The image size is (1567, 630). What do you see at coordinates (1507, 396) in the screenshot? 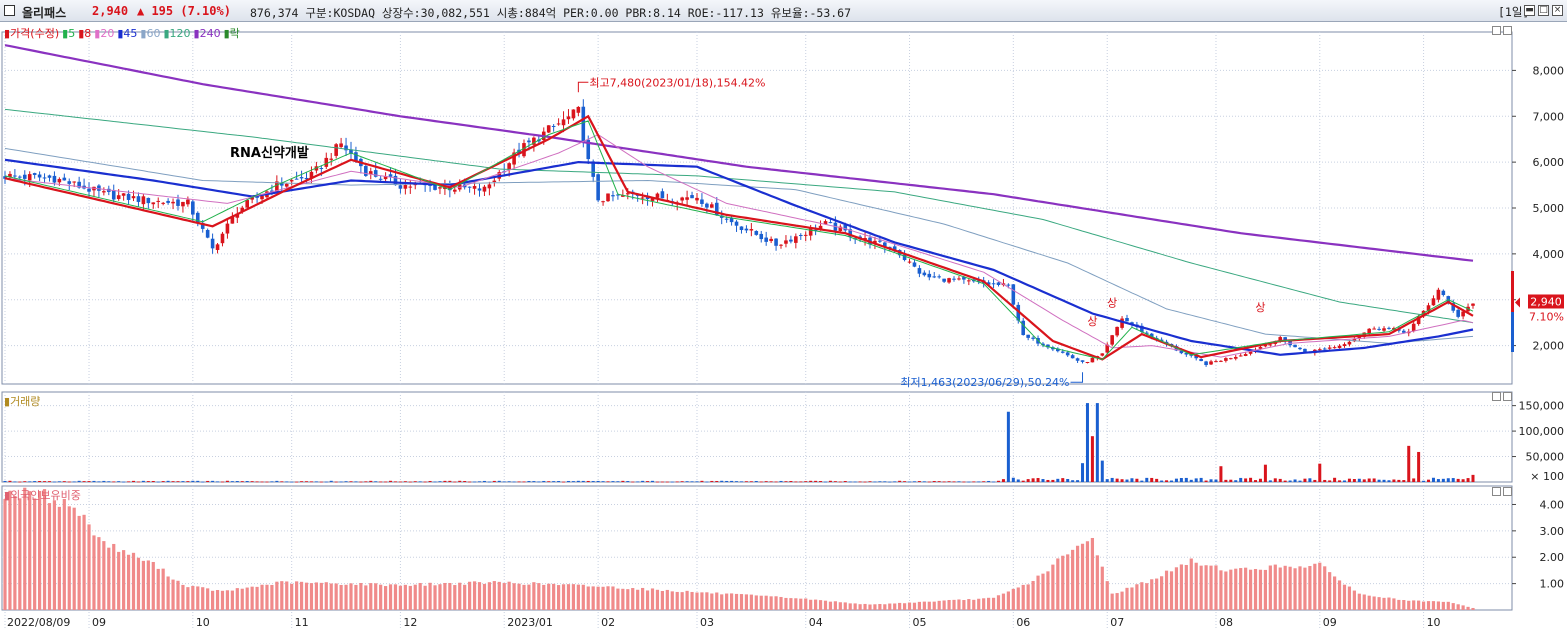
I see `volume-close-icon` at bounding box center [1507, 396].